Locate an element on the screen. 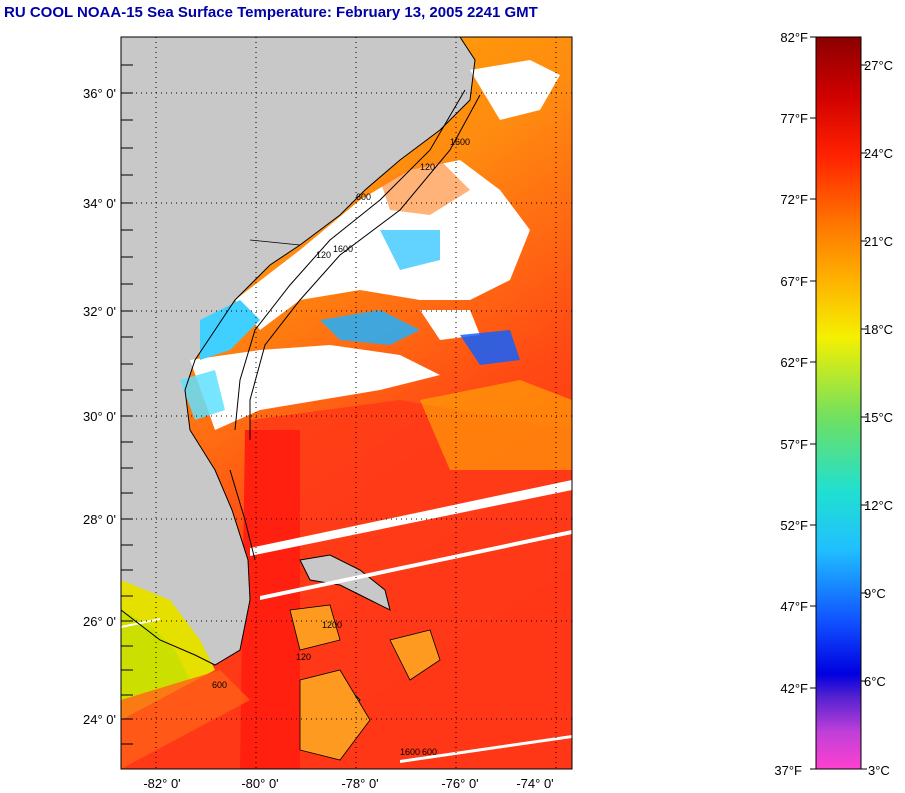 This screenshot has width=905, height=793. lon-label: -80° 0' is located at coordinates (259, 783).